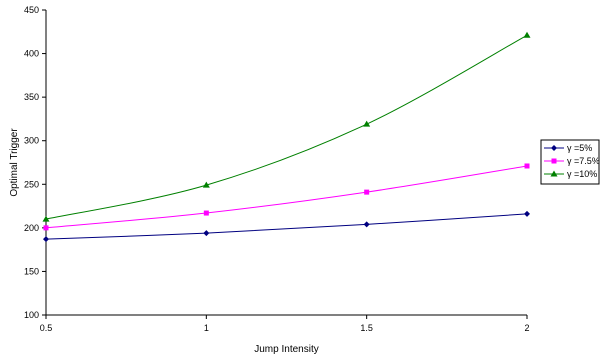 This screenshot has width=601, height=360. Describe the element at coordinates (206, 328) in the screenshot. I see `x-tick-label: 1` at that location.